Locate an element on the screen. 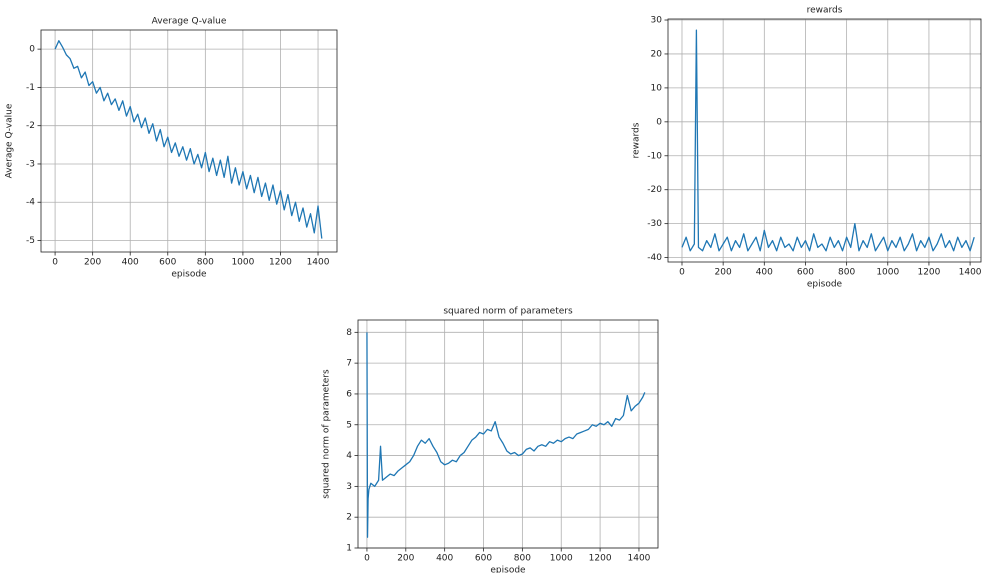 The image size is (982, 573). y-tick-label: 4 is located at coordinates (349, 456).